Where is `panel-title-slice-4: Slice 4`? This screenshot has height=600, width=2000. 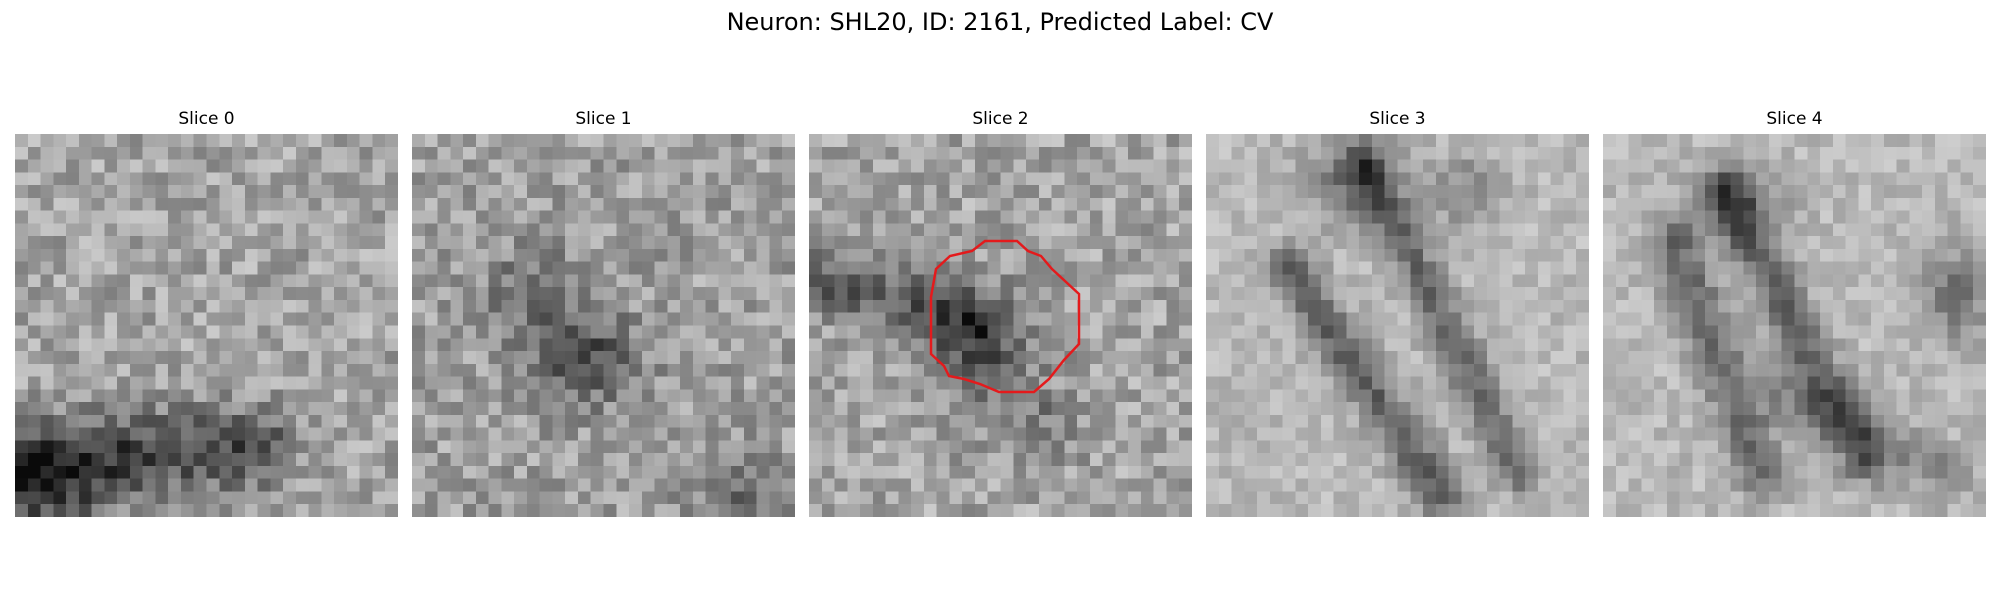
panel-title-slice-4: Slice 4 is located at coordinates (1794, 119).